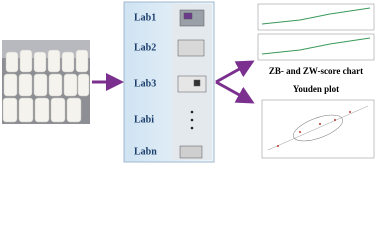 The image size is (378, 240). I want to click on lab-label: Lab1, so click(145, 17).